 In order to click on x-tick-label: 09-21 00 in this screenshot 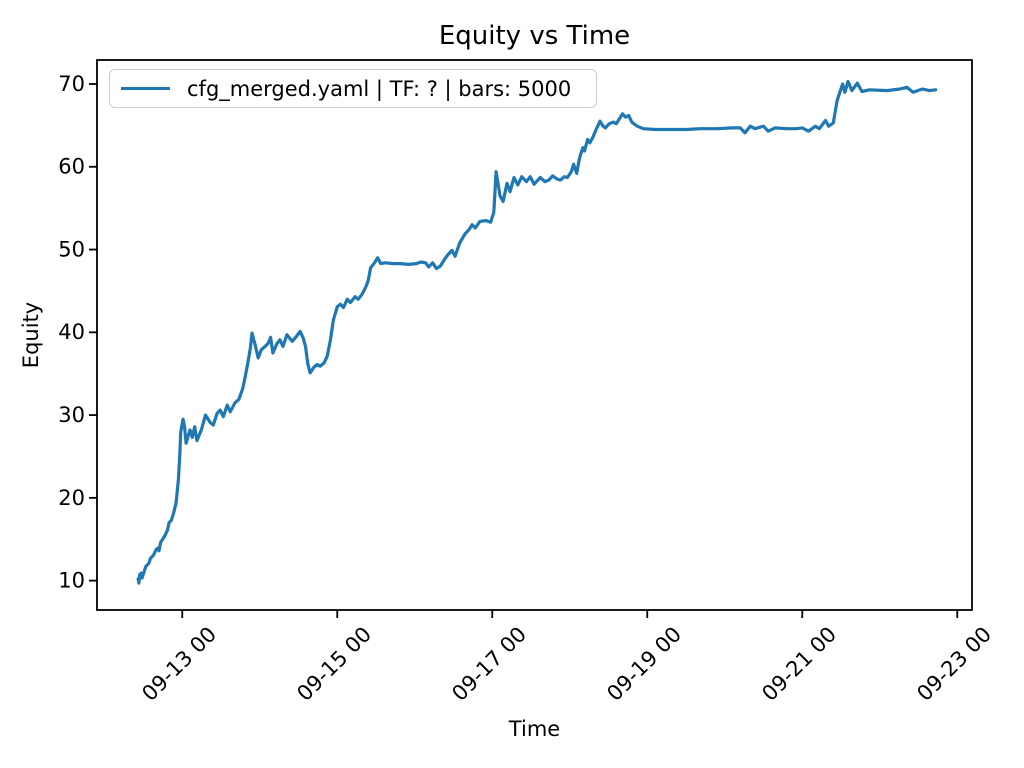, I will do `click(799, 664)`.